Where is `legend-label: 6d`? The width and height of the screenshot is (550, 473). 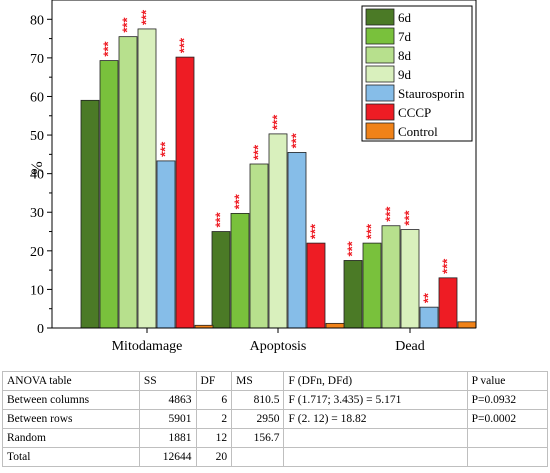
legend-label: 6d is located at coordinates (405, 17).